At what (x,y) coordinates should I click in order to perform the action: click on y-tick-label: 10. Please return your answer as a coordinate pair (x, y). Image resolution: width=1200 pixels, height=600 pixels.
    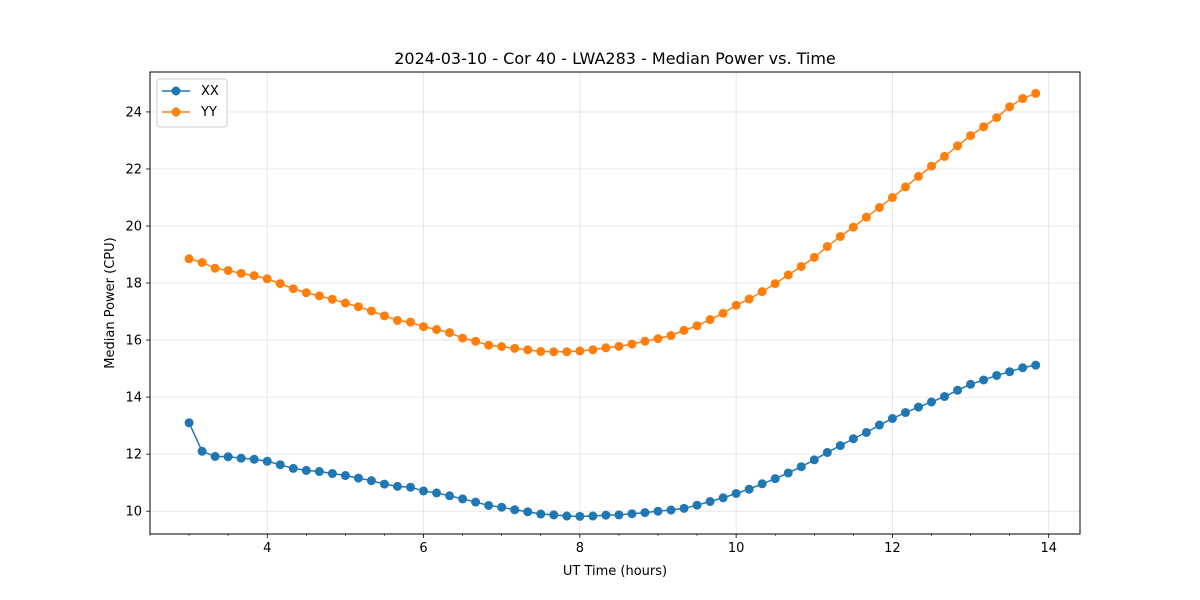
    Looking at the image, I should click on (133, 512).